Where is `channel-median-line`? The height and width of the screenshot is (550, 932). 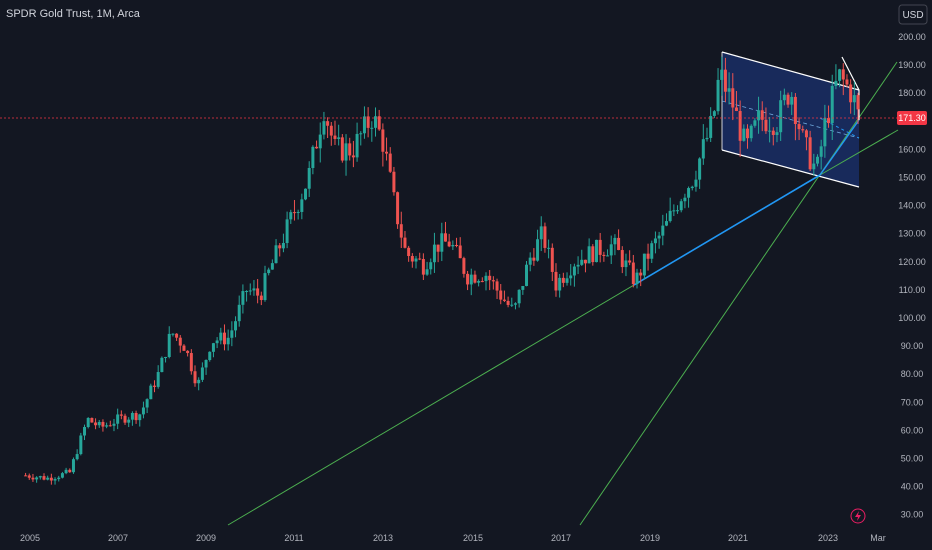
channel-median-line is located at coordinates (790, 119).